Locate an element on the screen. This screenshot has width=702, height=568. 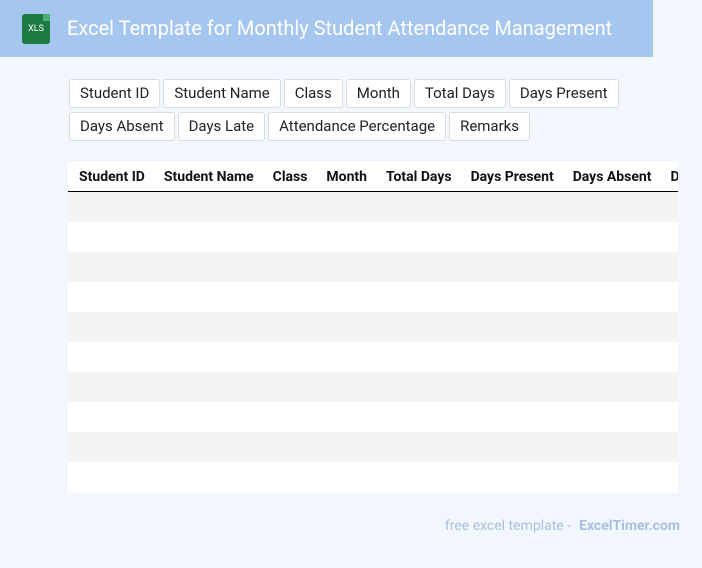
field-tag: Total Days is located at coordinates (459, 93).